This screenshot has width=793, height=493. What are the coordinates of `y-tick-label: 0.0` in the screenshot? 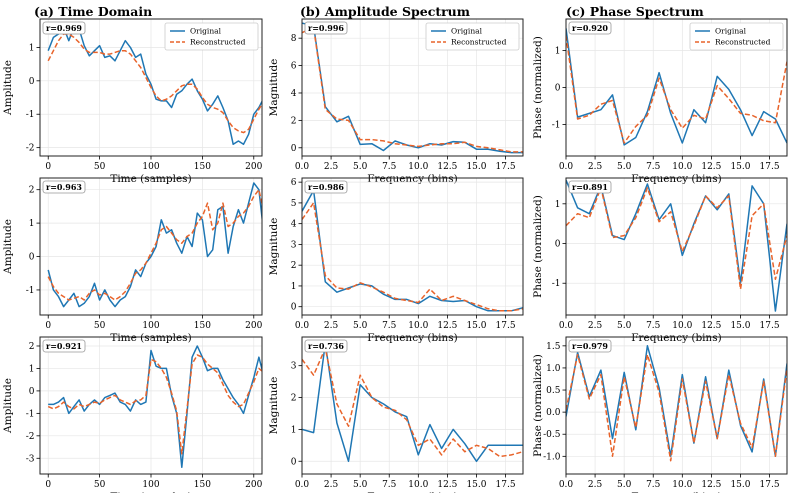 It's located at (553, 413).